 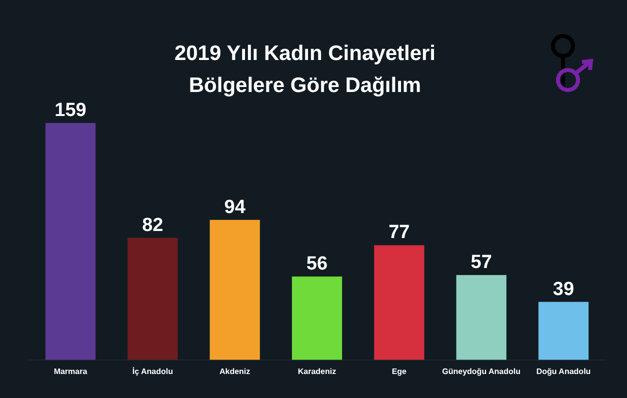 What do you see at coordinates (563, 289) in the screenshot?
I see `data-label: 39` at bounding box center [563, 289].